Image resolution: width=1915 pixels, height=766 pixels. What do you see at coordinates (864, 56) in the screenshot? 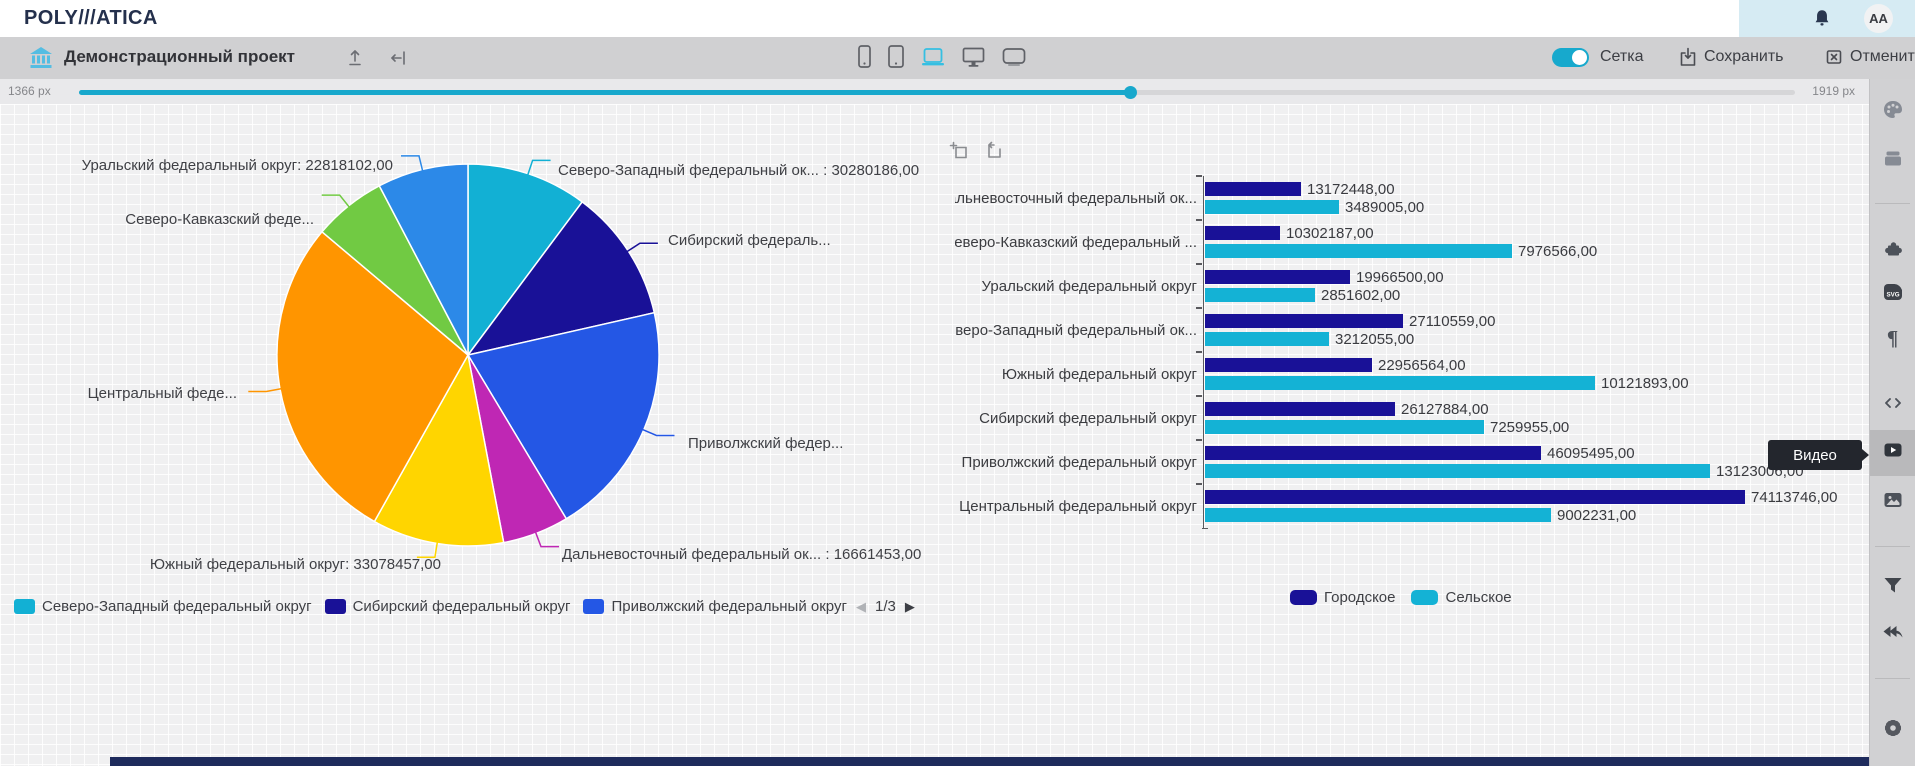
I see `device-phone-icon` at bounding box center [864, 56].